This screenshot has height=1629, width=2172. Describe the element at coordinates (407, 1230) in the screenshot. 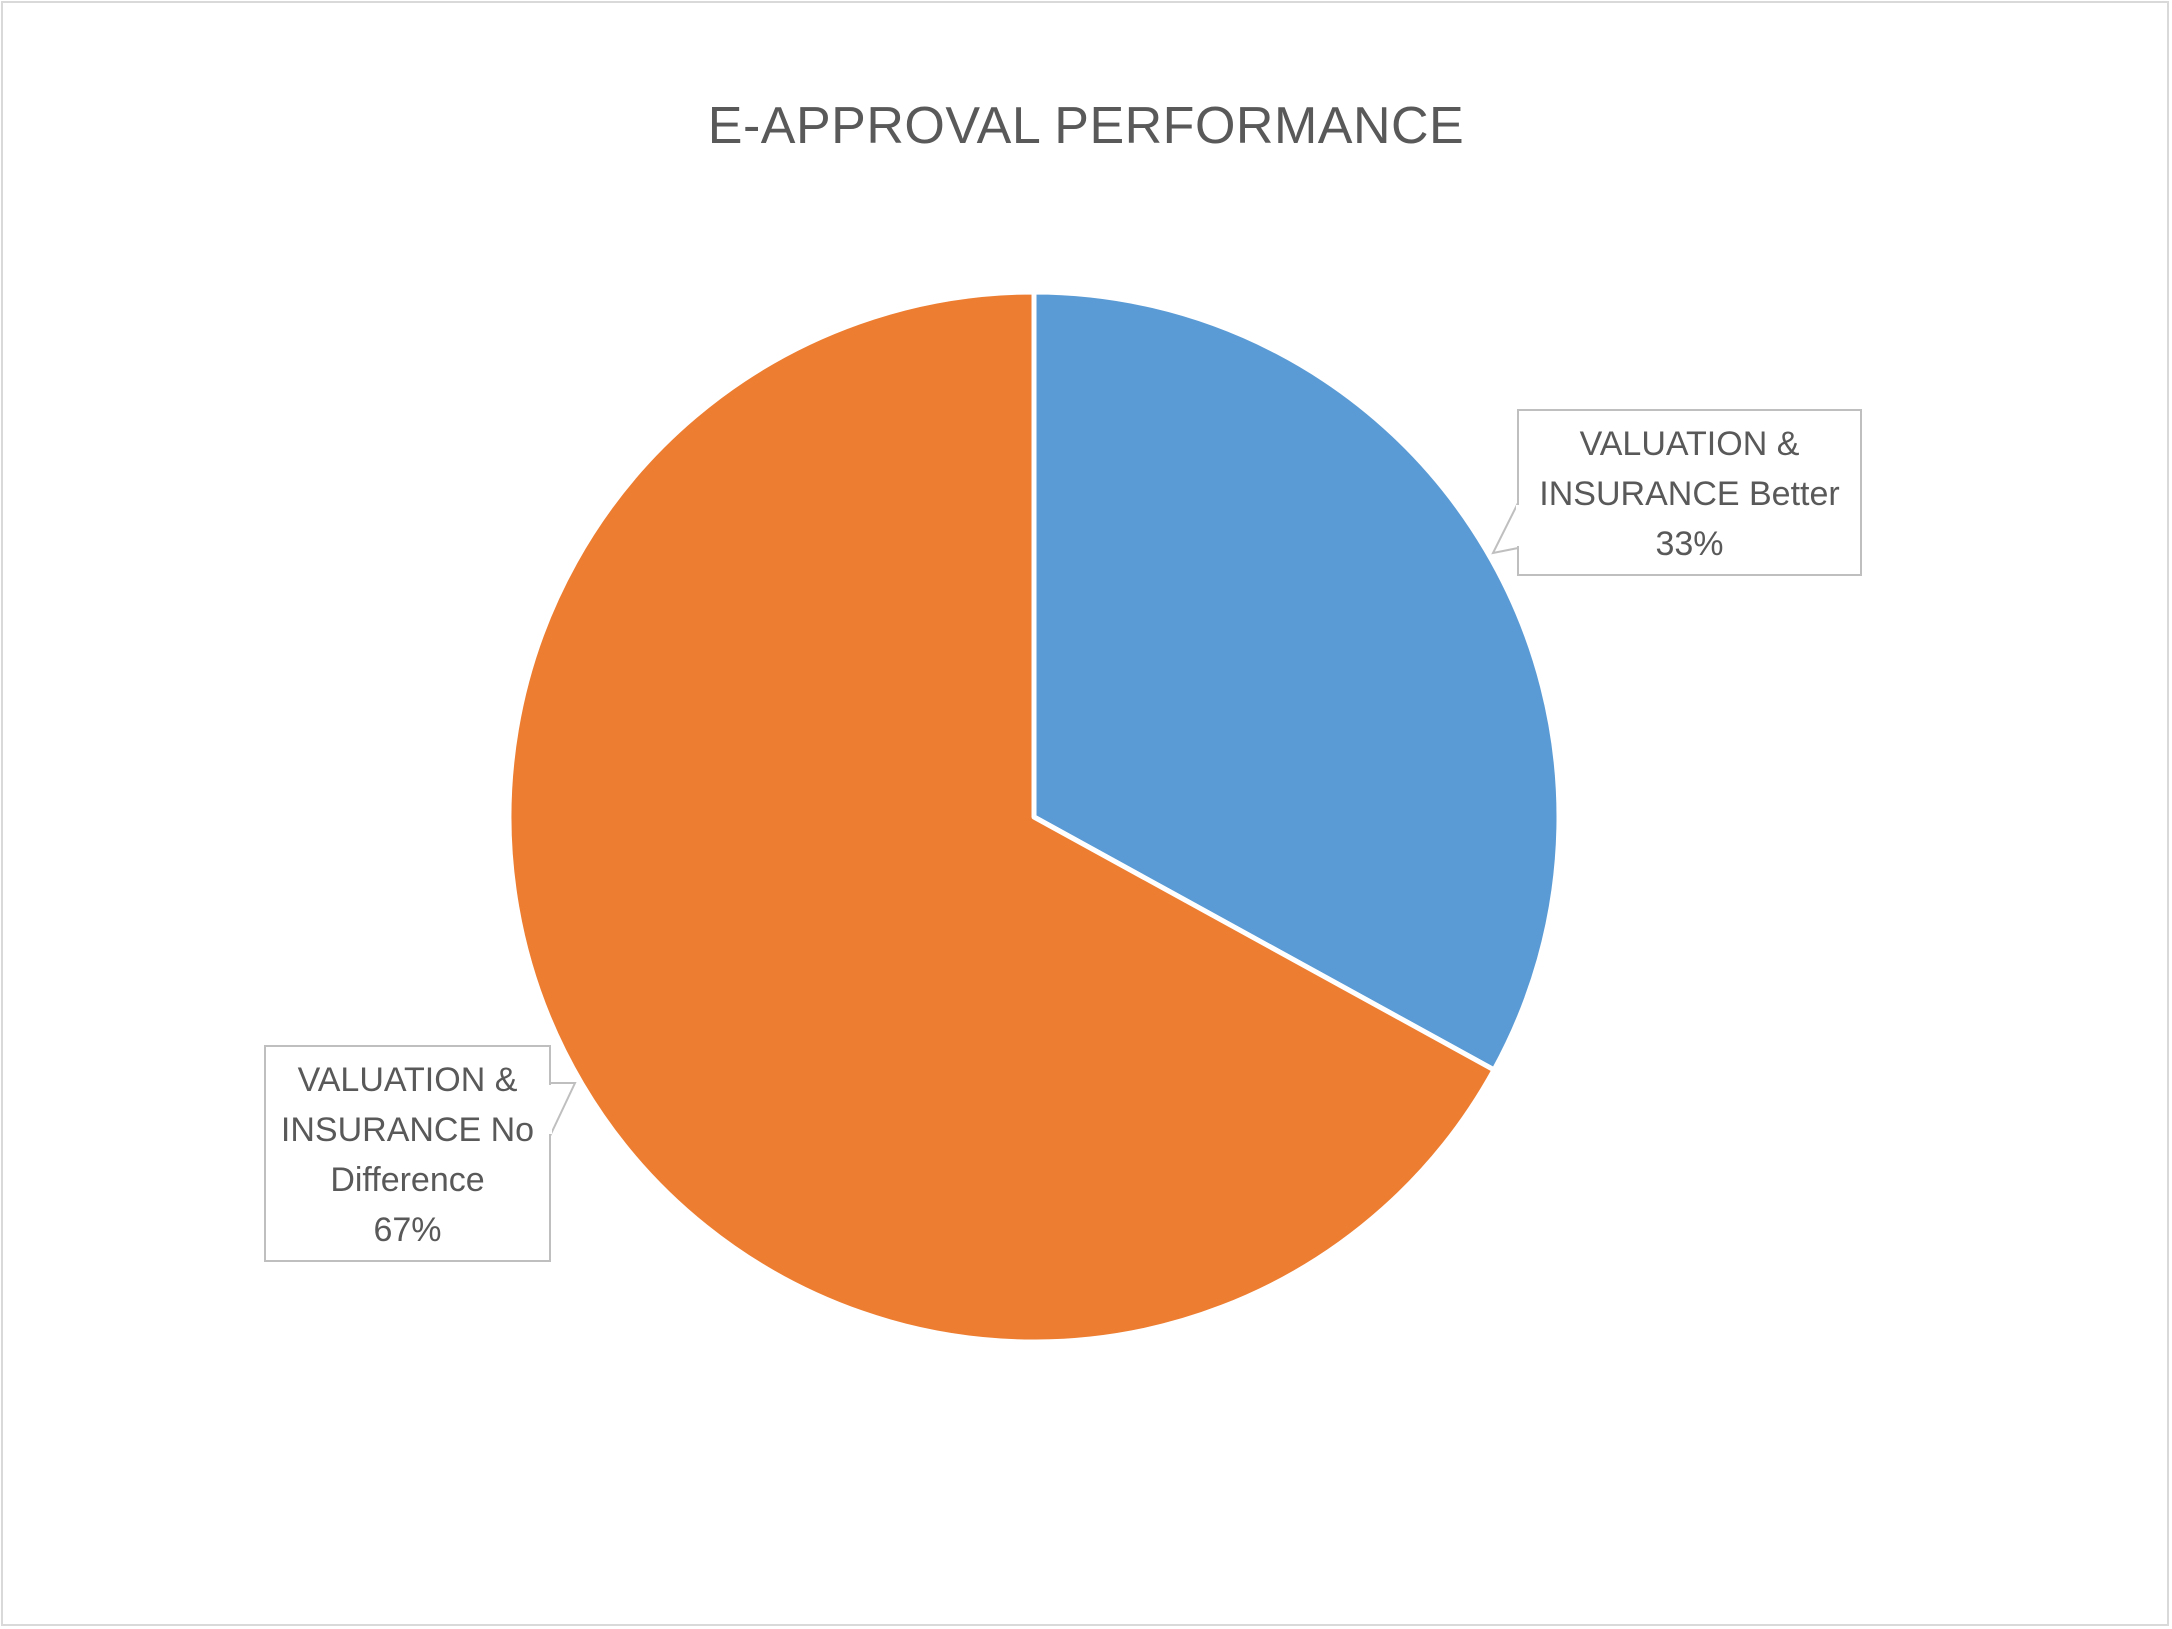

I see `slice-percent-label: 67%` at that location.